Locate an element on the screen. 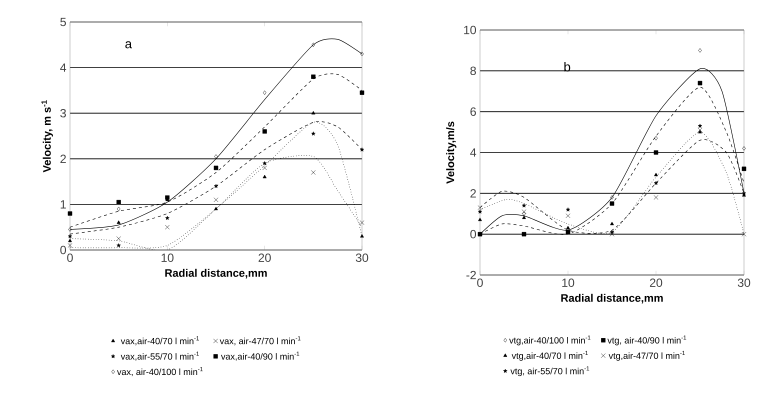 Image resolution: width=778 pixels, height=411 pixels. y-tick-label: 1 is located at coordinates (63, 204).